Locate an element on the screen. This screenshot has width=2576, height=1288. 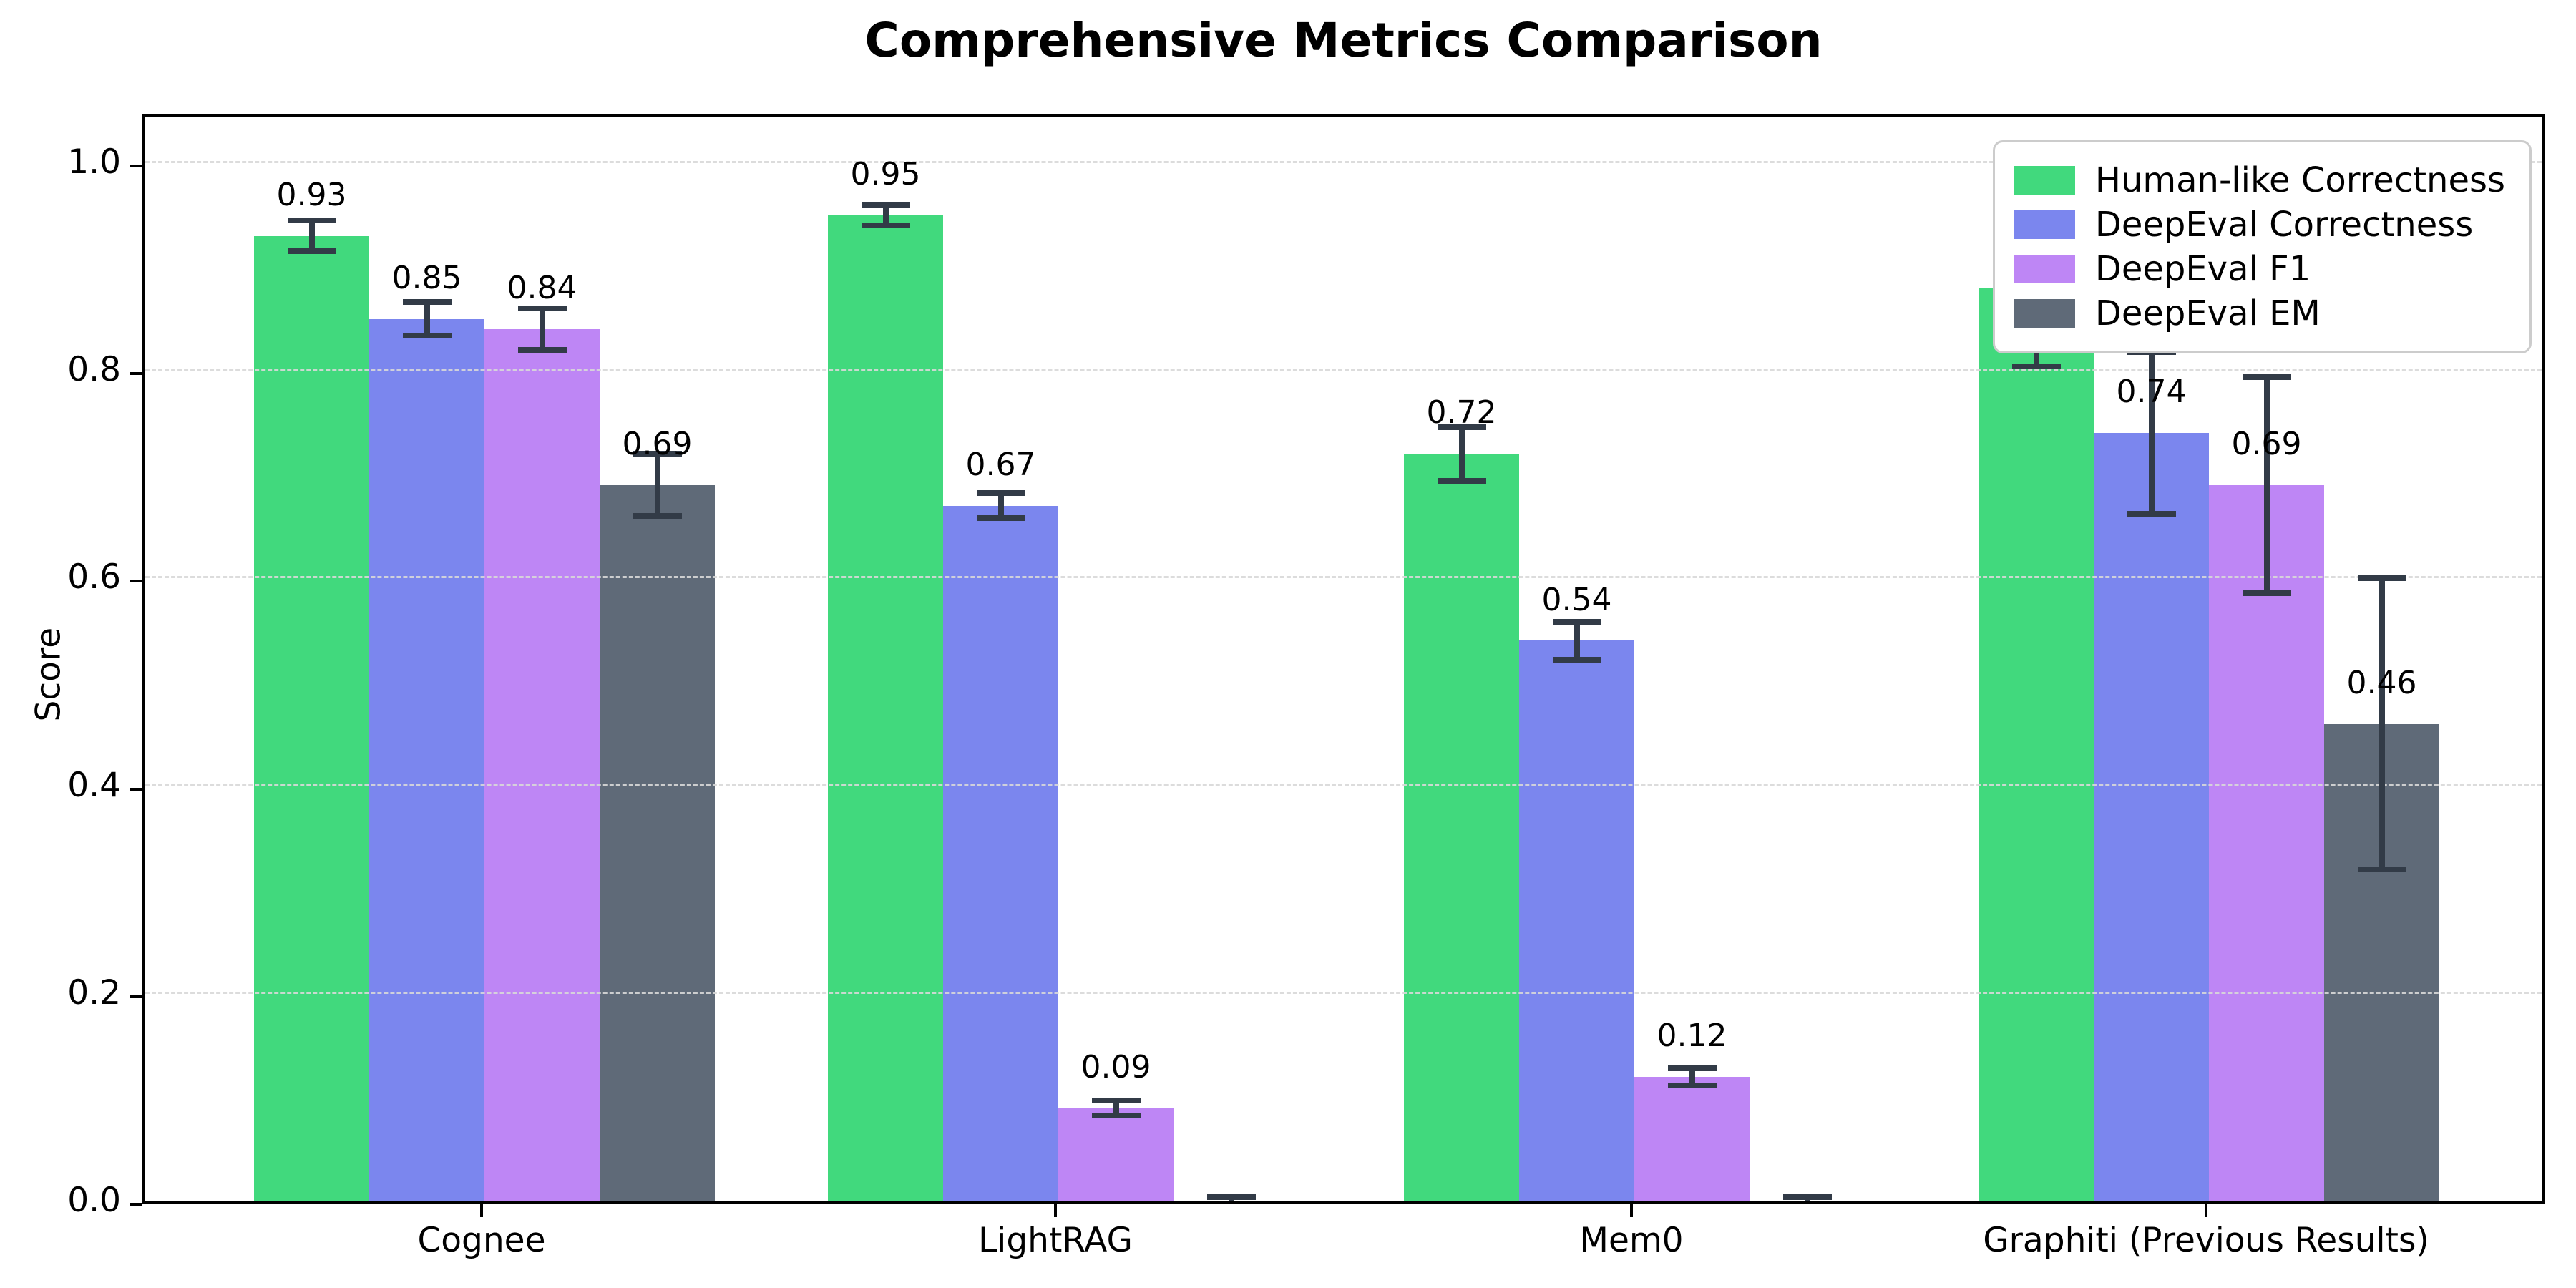
legend-item: DeepEval Correctness is located at coordinates (2259, 225).